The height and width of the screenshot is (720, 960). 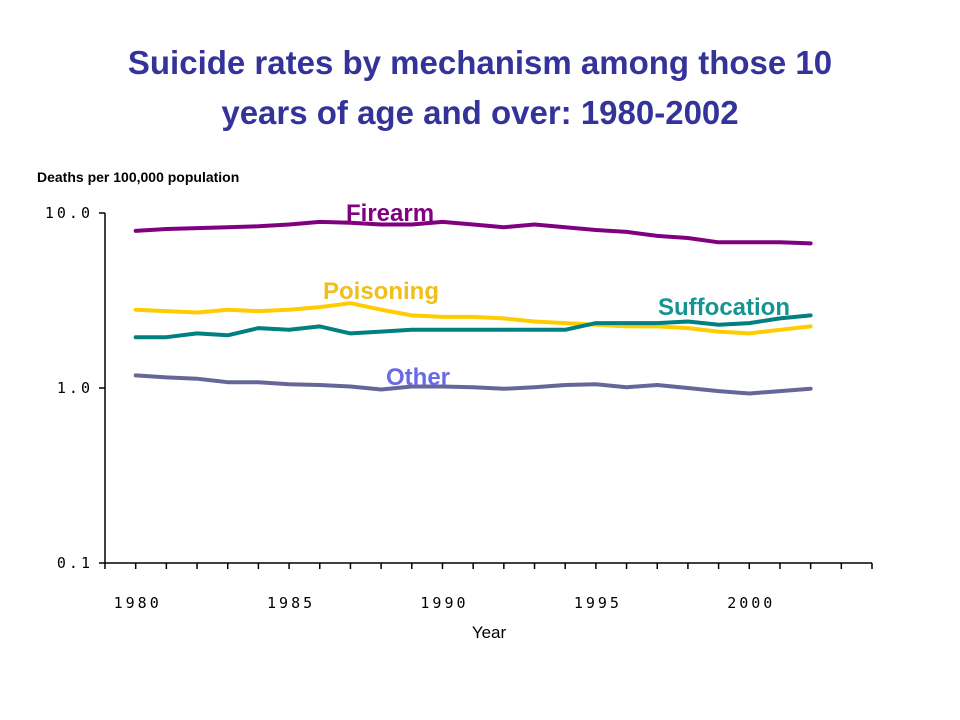 What do you see at coordinates (138, 603) in the screenshot?
I see `x-tick-label: 1980` at bounding box center [138, 603].